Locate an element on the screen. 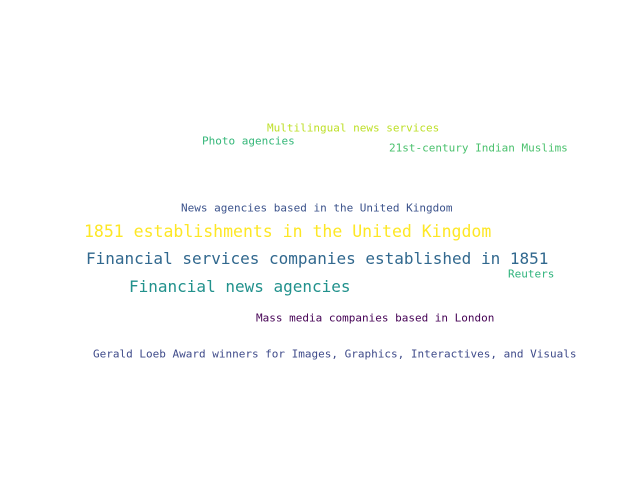 The width and height of the screenshot is (640, 480). word-photo-agencies: Photo agencies is located at coordinates (248, 141).